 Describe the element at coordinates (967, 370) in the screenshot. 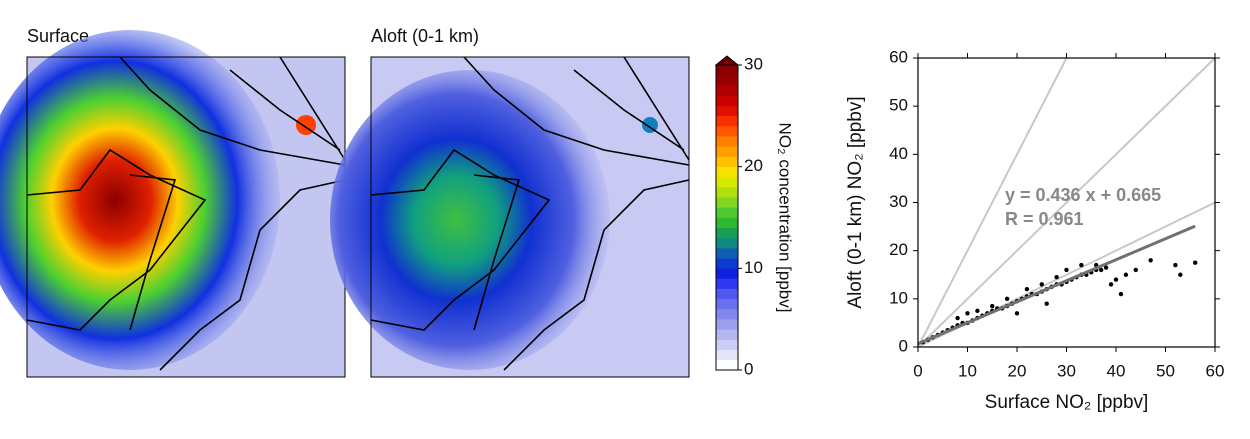

I see `x-tick-label: 10` at that location.